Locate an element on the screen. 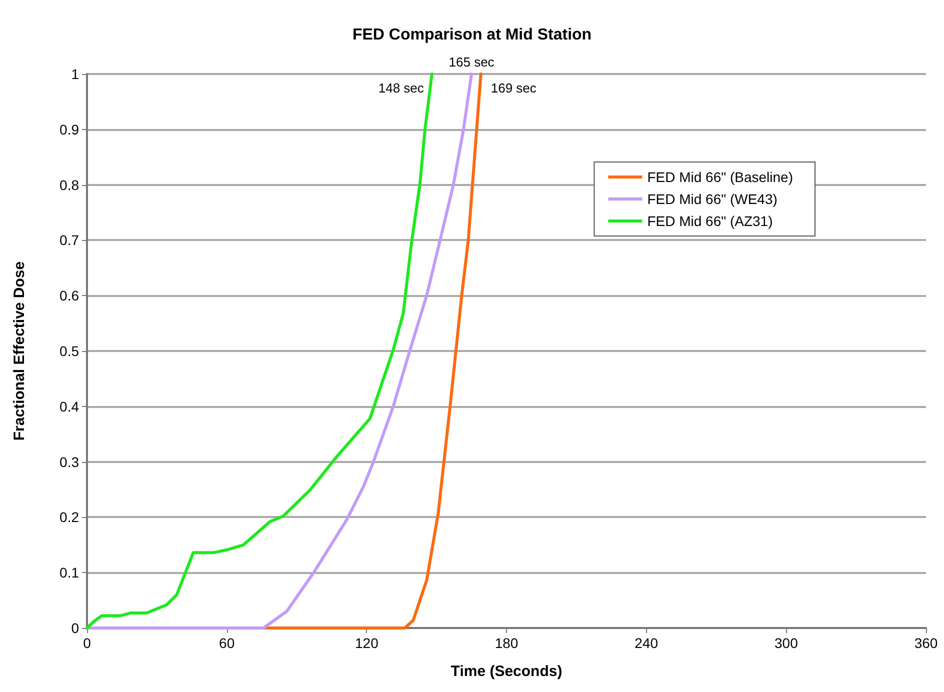 This screenshot has height=692, width=944. y-tick-label: 0.5 is located at coordinates (70, 351).